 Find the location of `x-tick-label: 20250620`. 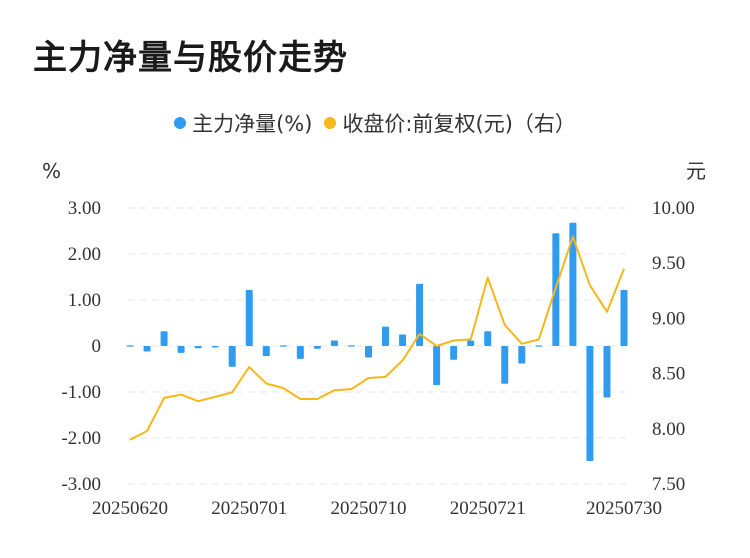

x-tick-label: 20250620 is located at coordinates (130, 508).